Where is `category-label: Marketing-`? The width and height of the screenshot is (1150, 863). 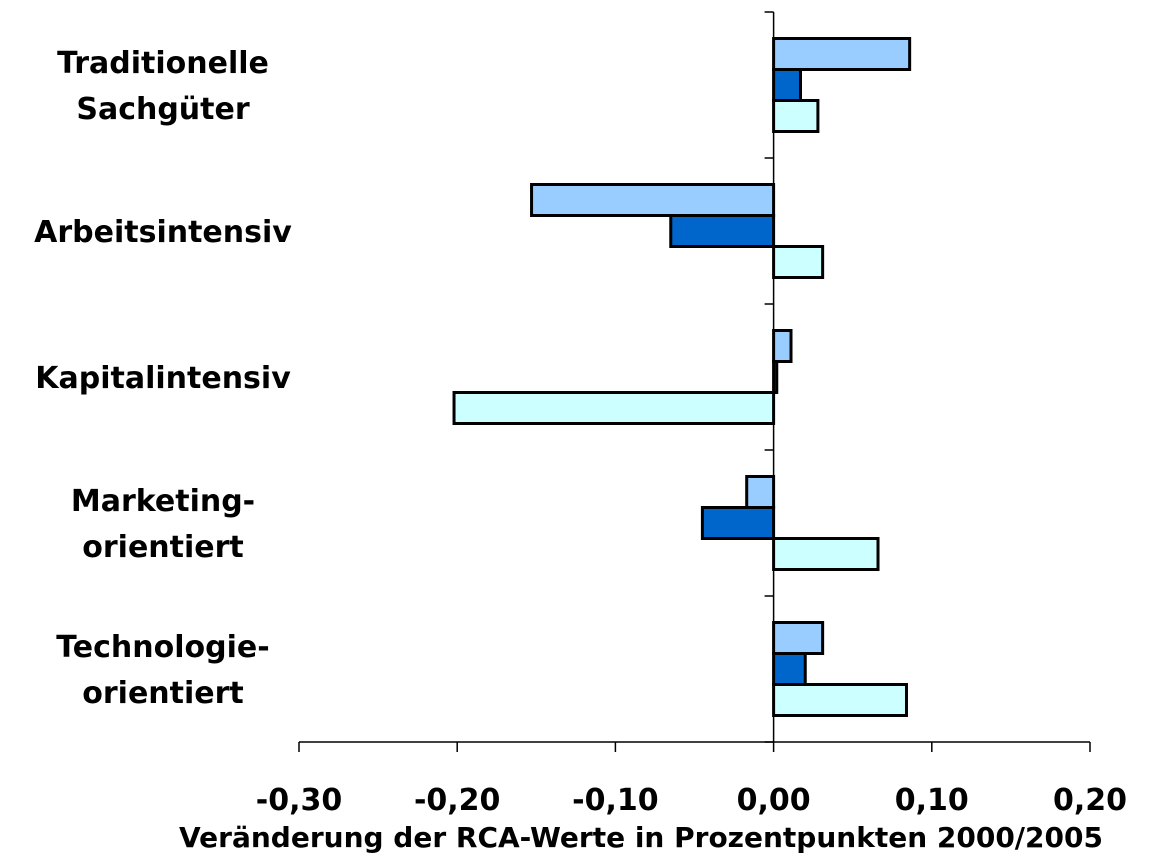
category-label: Marketing- is located at coordinates (163, 501).